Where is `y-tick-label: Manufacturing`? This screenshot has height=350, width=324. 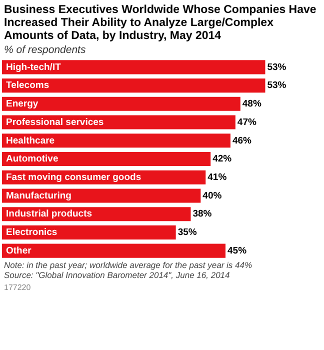
y-tick-label: Manufacturing is located at coordinates (39, 196).